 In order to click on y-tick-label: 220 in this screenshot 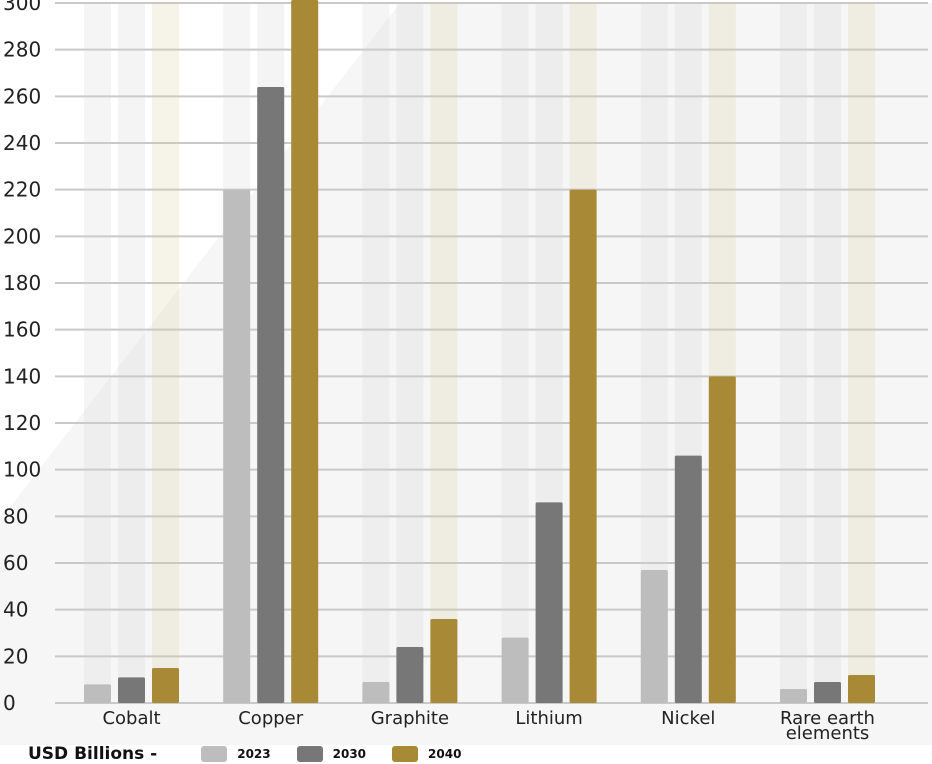, I will do `click(22, 190)`.